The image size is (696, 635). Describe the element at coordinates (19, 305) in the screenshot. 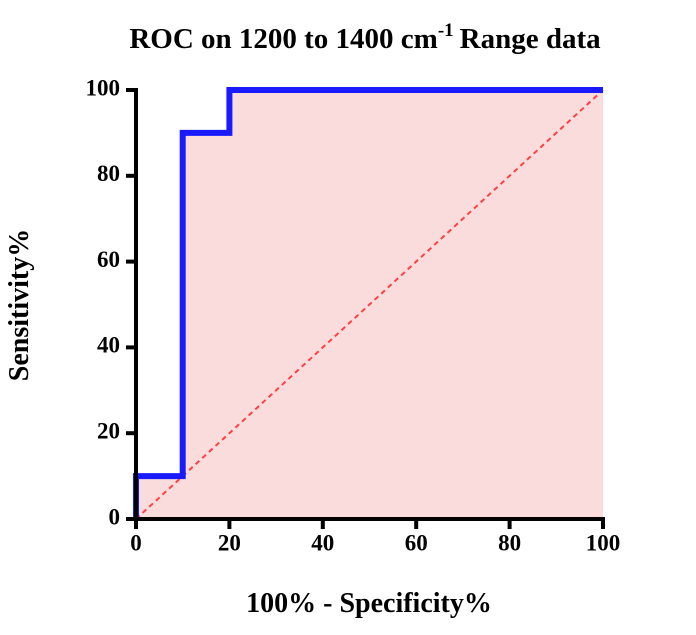

I see `y-axis-label: Sensitivity%` at that location.